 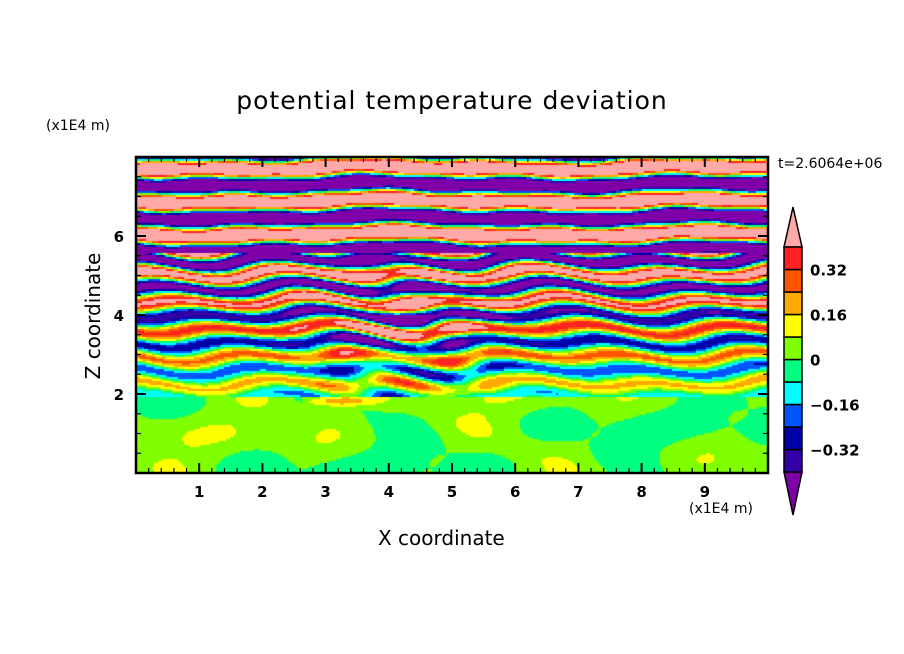 What do you see at coordinates (835, 451) in the screenshot?
I see `colorbar-label: −0.32` at bounding box center [835, 451].